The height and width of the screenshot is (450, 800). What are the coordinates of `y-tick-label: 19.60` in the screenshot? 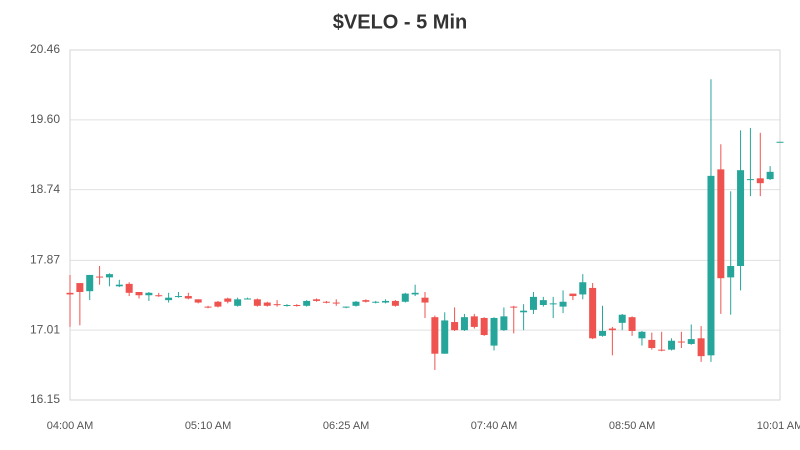 It's located at (45, 119).